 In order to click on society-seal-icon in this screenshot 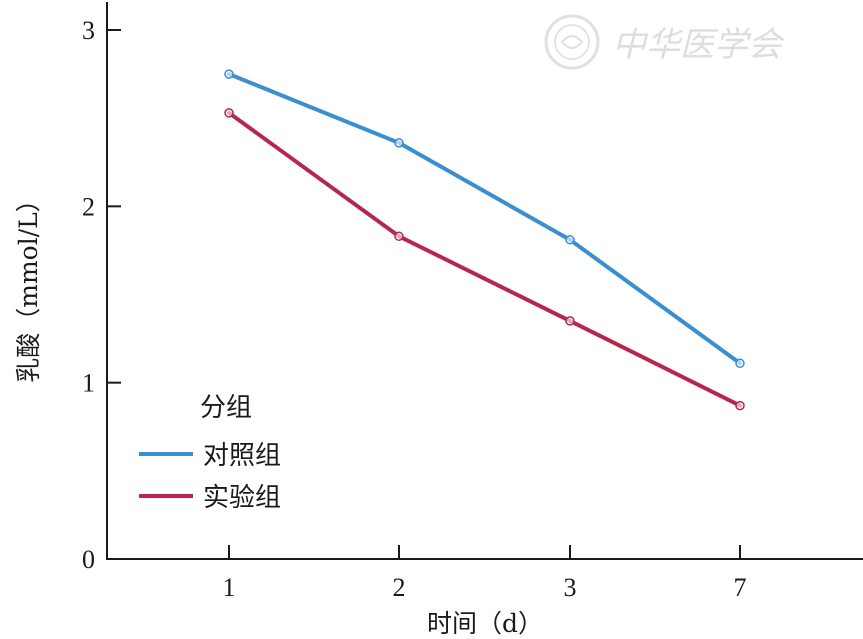, I will do `click(572, 42)`.